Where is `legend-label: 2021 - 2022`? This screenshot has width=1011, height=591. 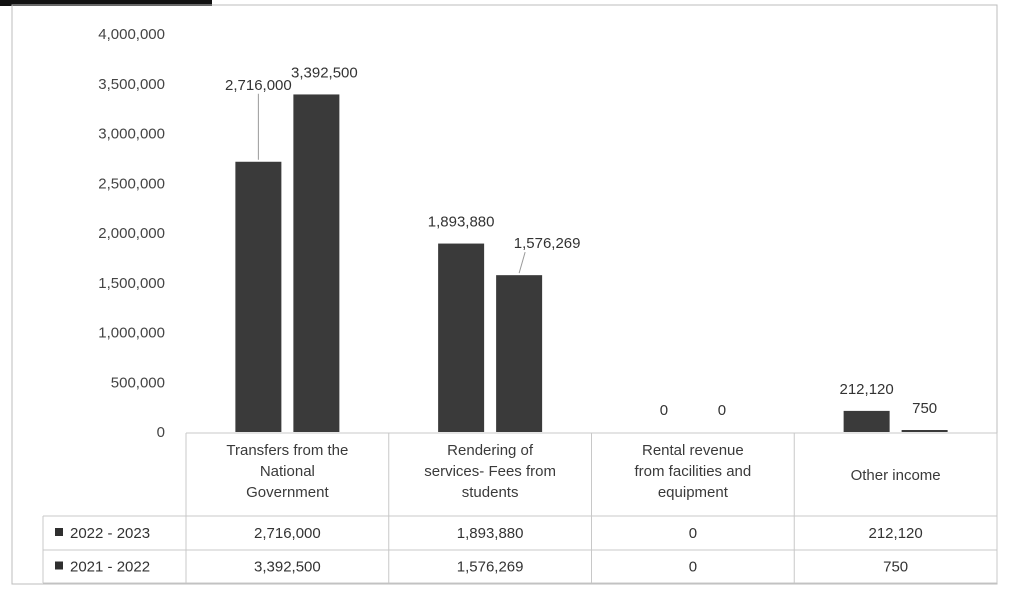 legend-label: 2021 - 2022 is located at coordinates (110, 567).